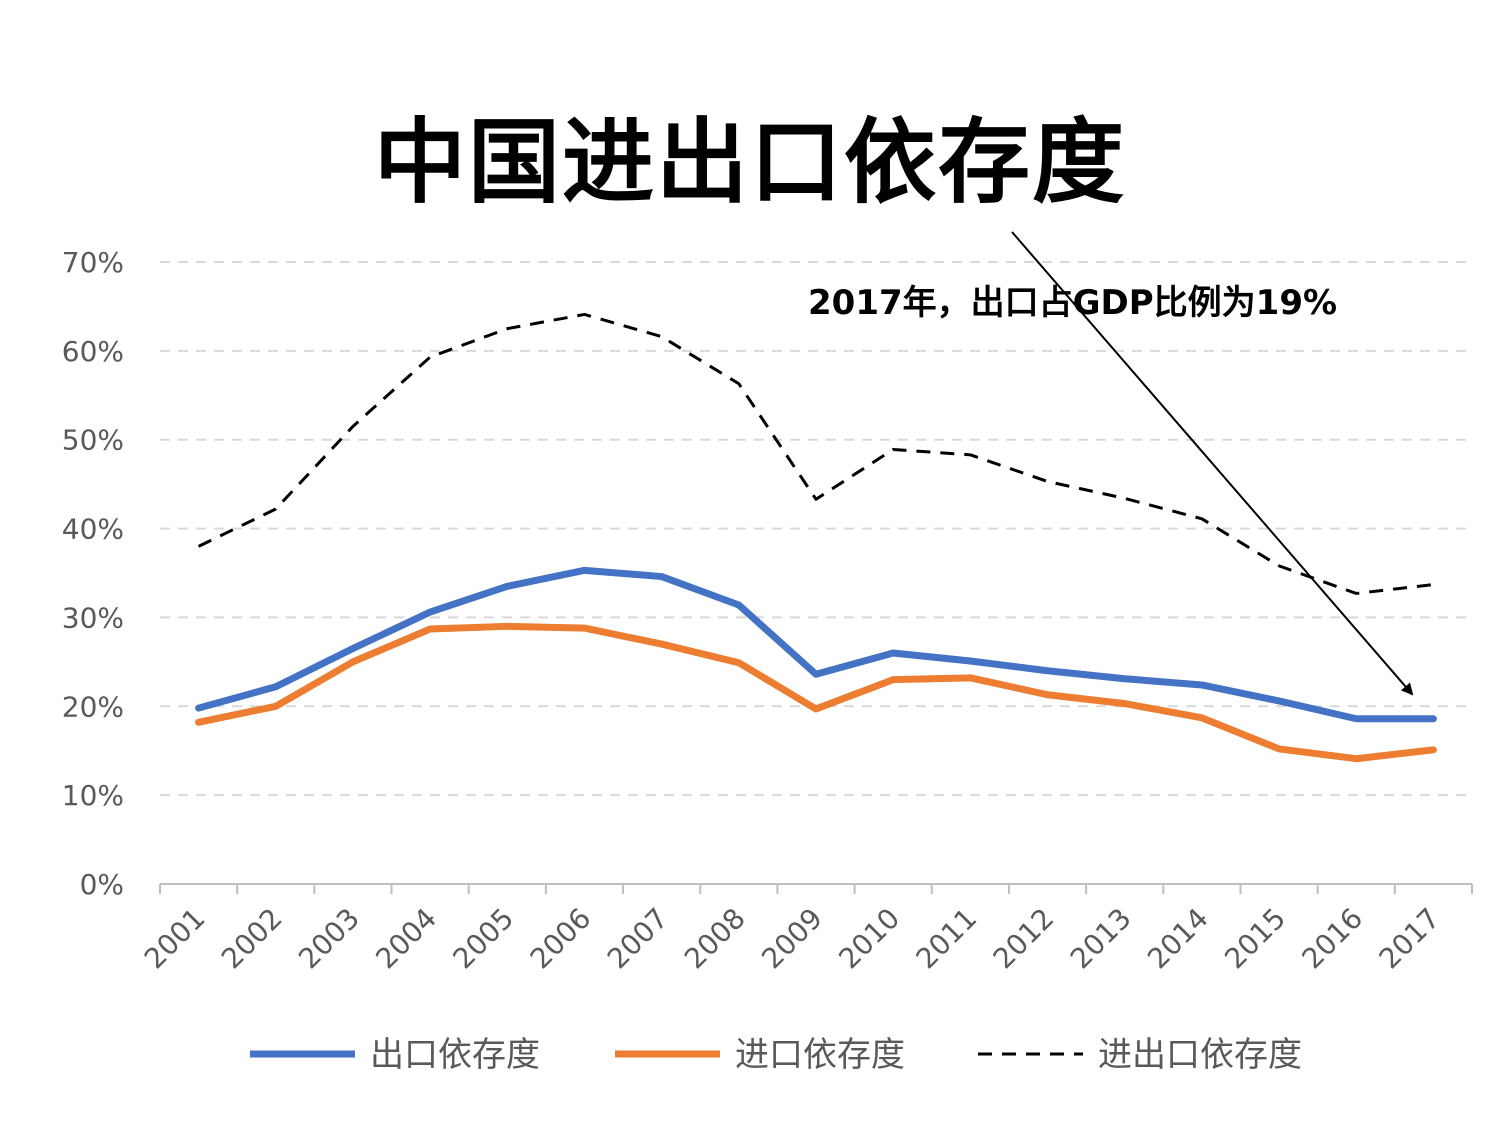 The height and width of the screenshot is (1125, 1500). What do you see at coordinates (1101, 939) in the screenshot?
I see `x-tick-label: 2013` at bounding box center [1101, 939].